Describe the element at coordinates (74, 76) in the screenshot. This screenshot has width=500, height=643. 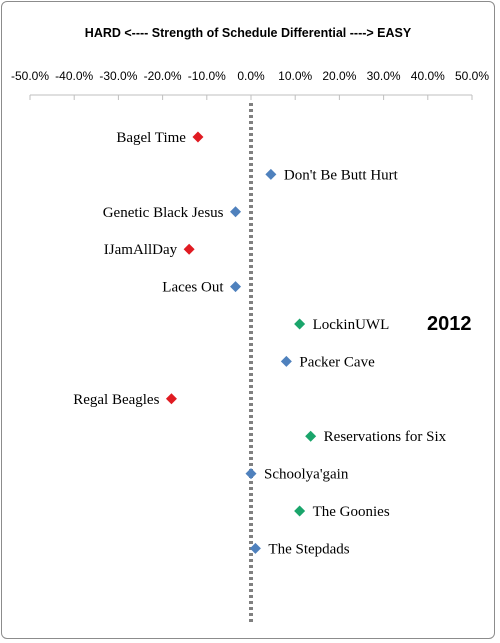
I see `x-tick-label: -40.0%` at that location.